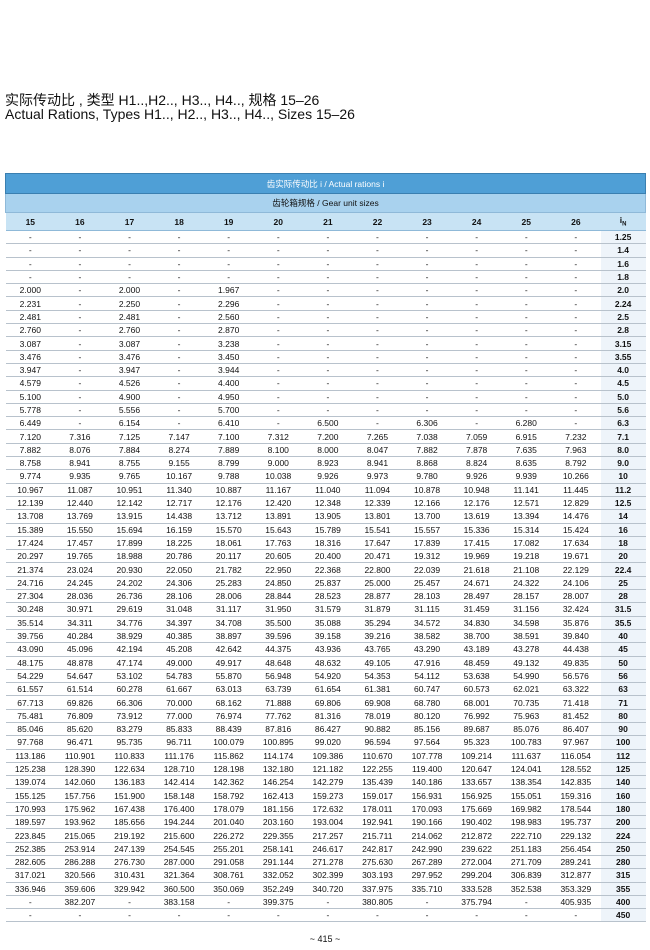 This screenshot has width=650, height=950. Describe the element at coordinates (427, 782) in the screenshot. I see `actual-ratio: 140.186` at that location.